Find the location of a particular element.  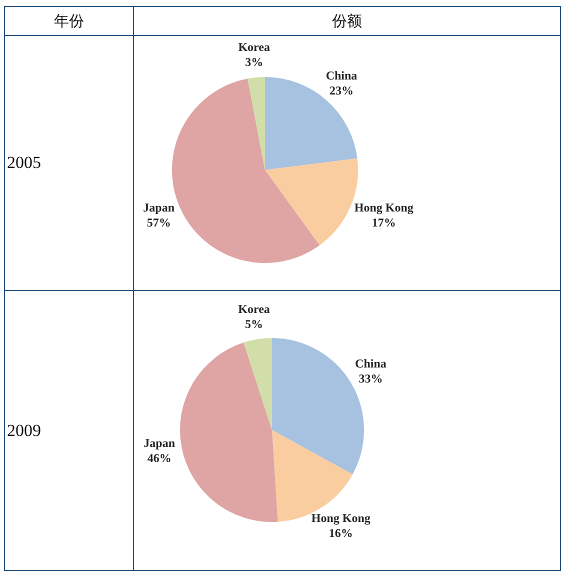

text: 年份 is located at coordinates (69, 21).